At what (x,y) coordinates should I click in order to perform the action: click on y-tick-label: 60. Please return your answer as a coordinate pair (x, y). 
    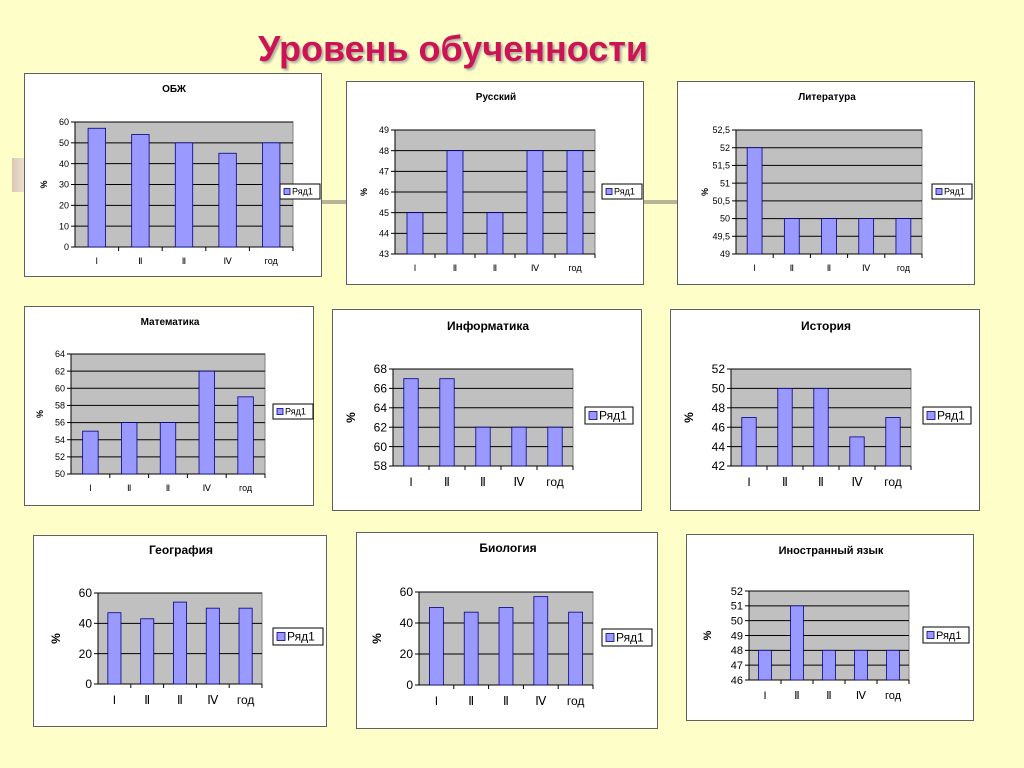
    Looking at the image, I should click on (64, 122).